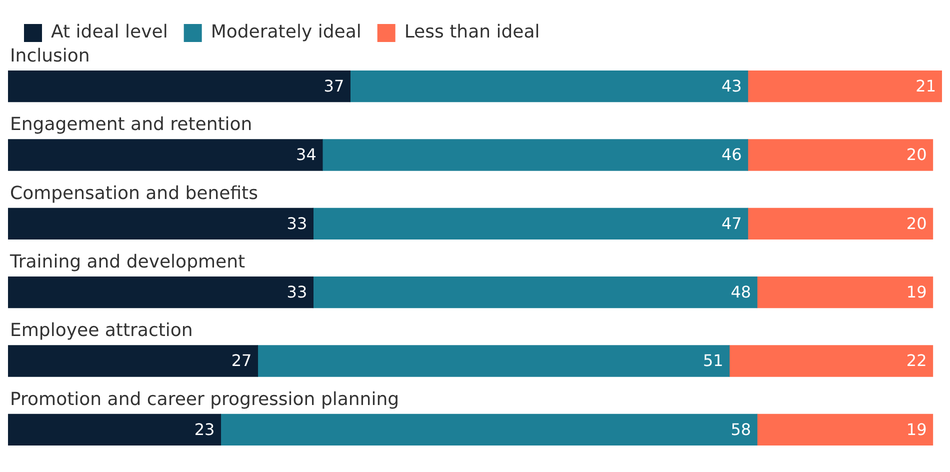 Image resolution: width=950 pixels, height=472 pixels. Describe the element at coordinates (741, 292) in the screenshot. I see `data-label: 48` at that location.